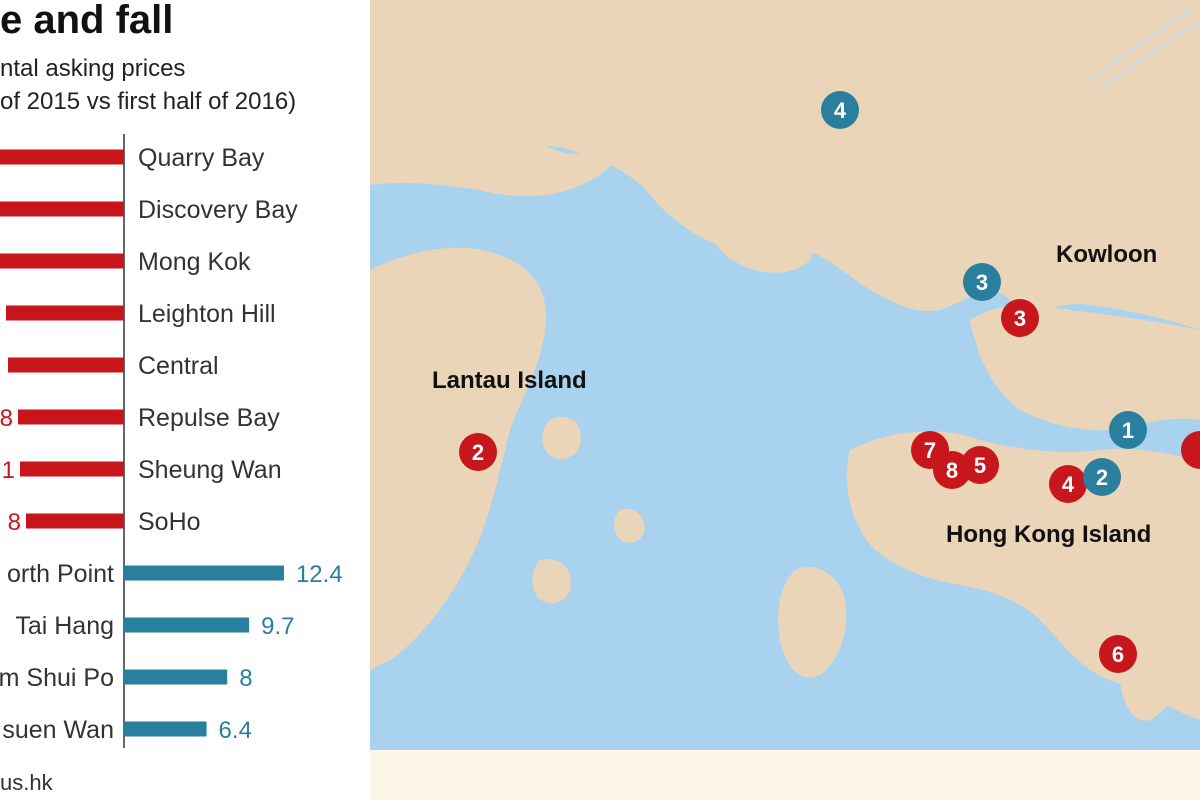 The image size is (1200, 800). Describe the element at coordinates (64, 626) in the screenshot. I see `category-label: Tai Hang` at that location.